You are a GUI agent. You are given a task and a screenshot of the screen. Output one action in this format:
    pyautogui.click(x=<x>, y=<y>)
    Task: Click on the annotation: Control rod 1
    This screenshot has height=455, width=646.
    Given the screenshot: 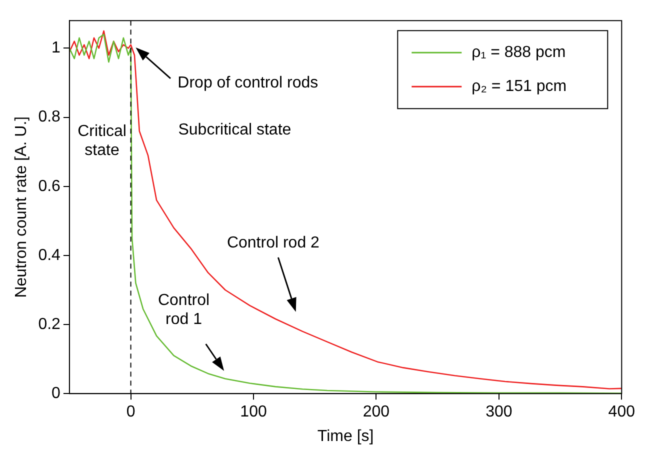 What is the action you would take?
    pyautogui.click(x=184, y=310)
    